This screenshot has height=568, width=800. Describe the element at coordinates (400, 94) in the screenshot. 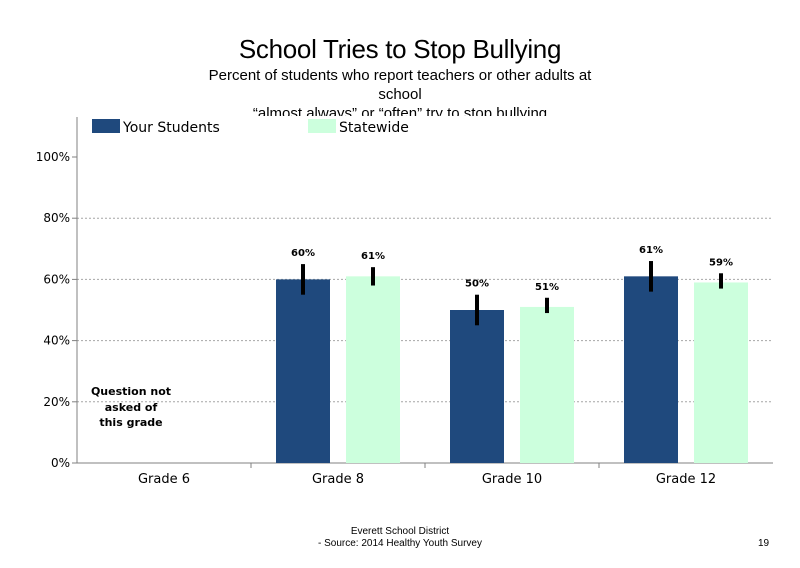

I see `subtitle-line: school` at that location.